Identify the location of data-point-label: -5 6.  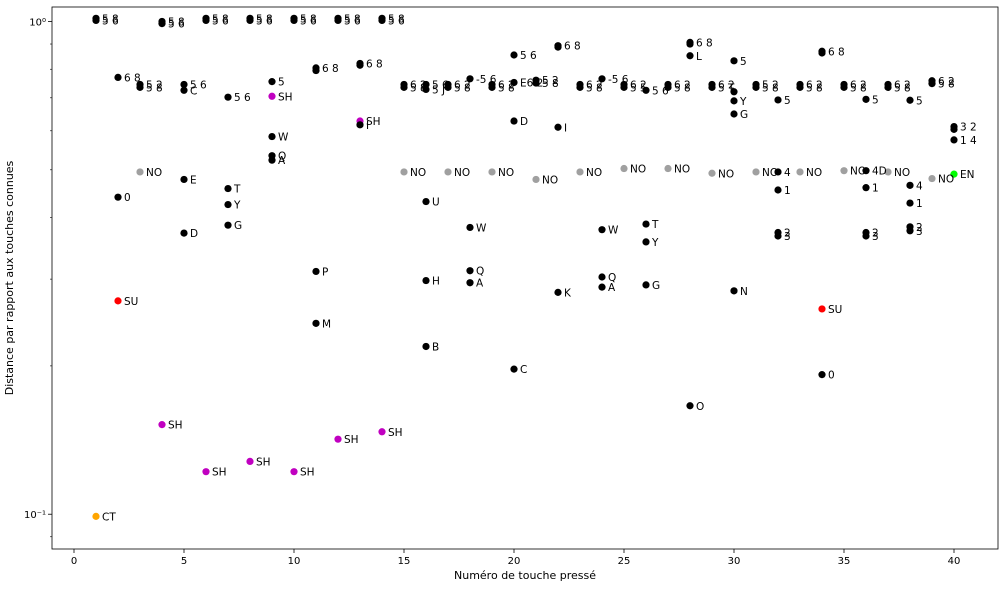
(618, 80).